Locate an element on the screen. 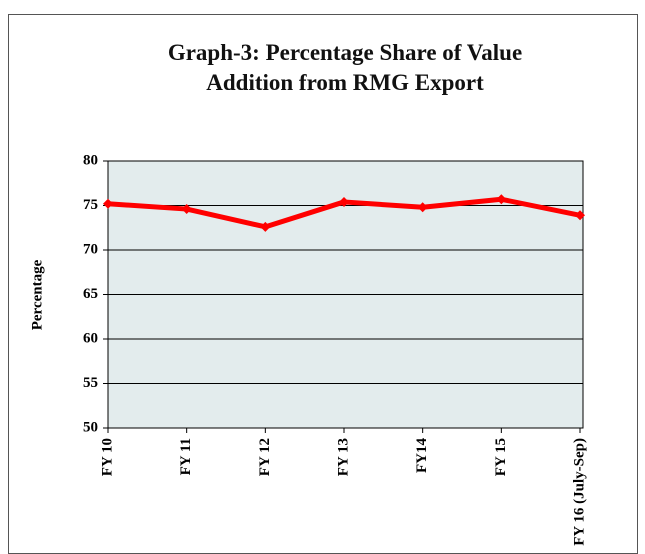 The height and width of the screenshot is (554, 645). x-tick-label: FY14 is located at coordinates (422, 455).